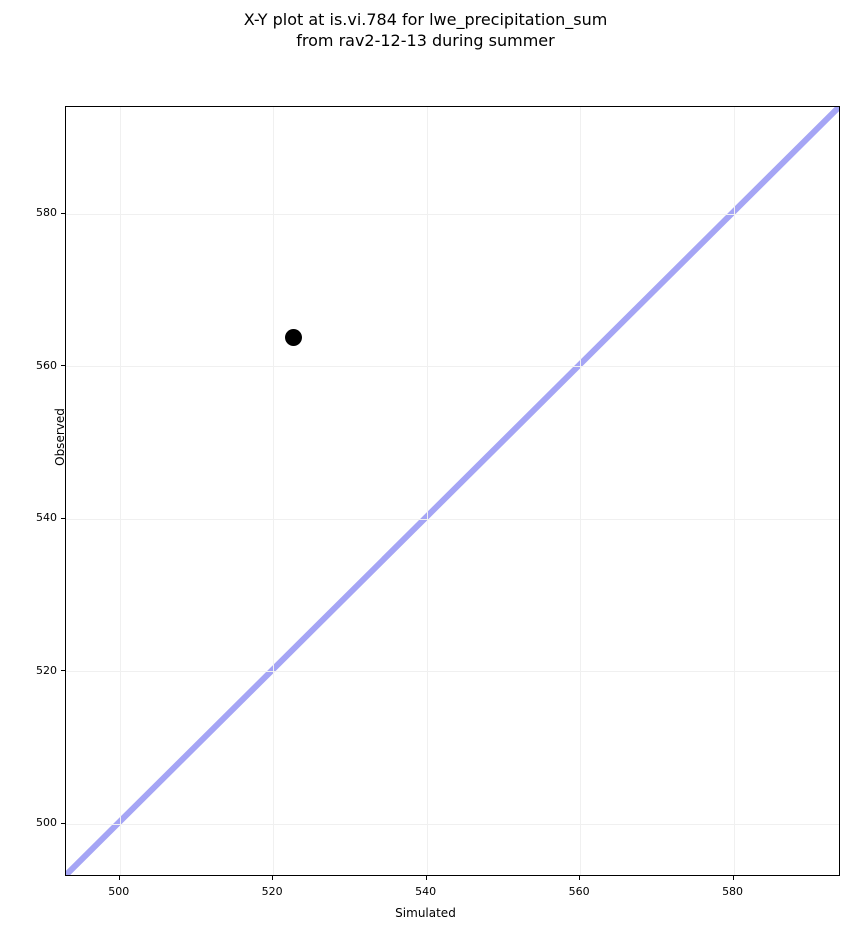 This screenshot has width=851, height=934. I want to click on y-tick-label: 580, so click(46, 213).